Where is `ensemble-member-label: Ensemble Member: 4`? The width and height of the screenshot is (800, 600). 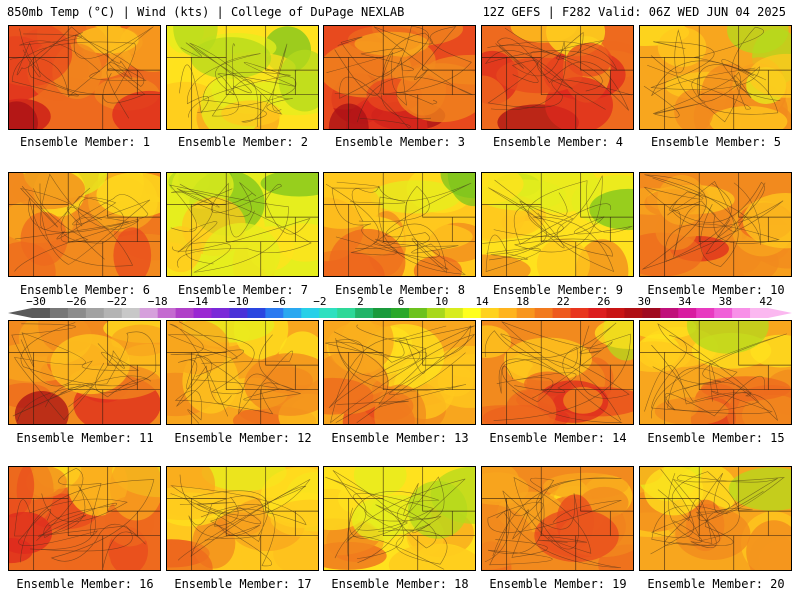 ensemble-member-label: Ensemble Member: 4 is located at coordinates (558, 142).